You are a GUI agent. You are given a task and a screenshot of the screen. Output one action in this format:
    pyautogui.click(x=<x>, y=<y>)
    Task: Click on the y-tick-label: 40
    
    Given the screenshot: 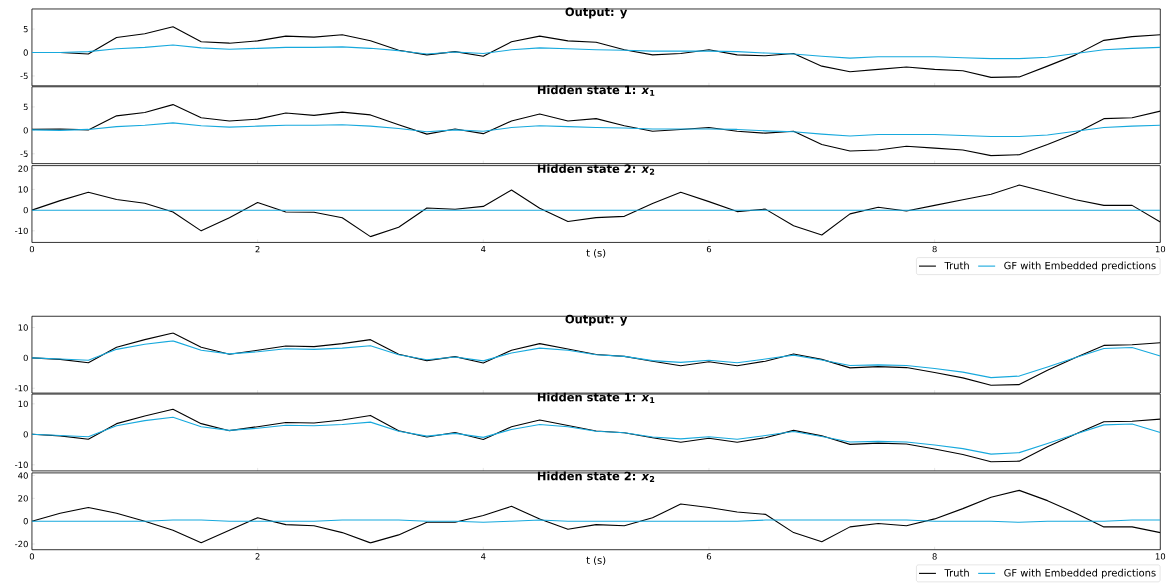 What is the action you would take?
    pyautogui.click(x=23, y=475)
    